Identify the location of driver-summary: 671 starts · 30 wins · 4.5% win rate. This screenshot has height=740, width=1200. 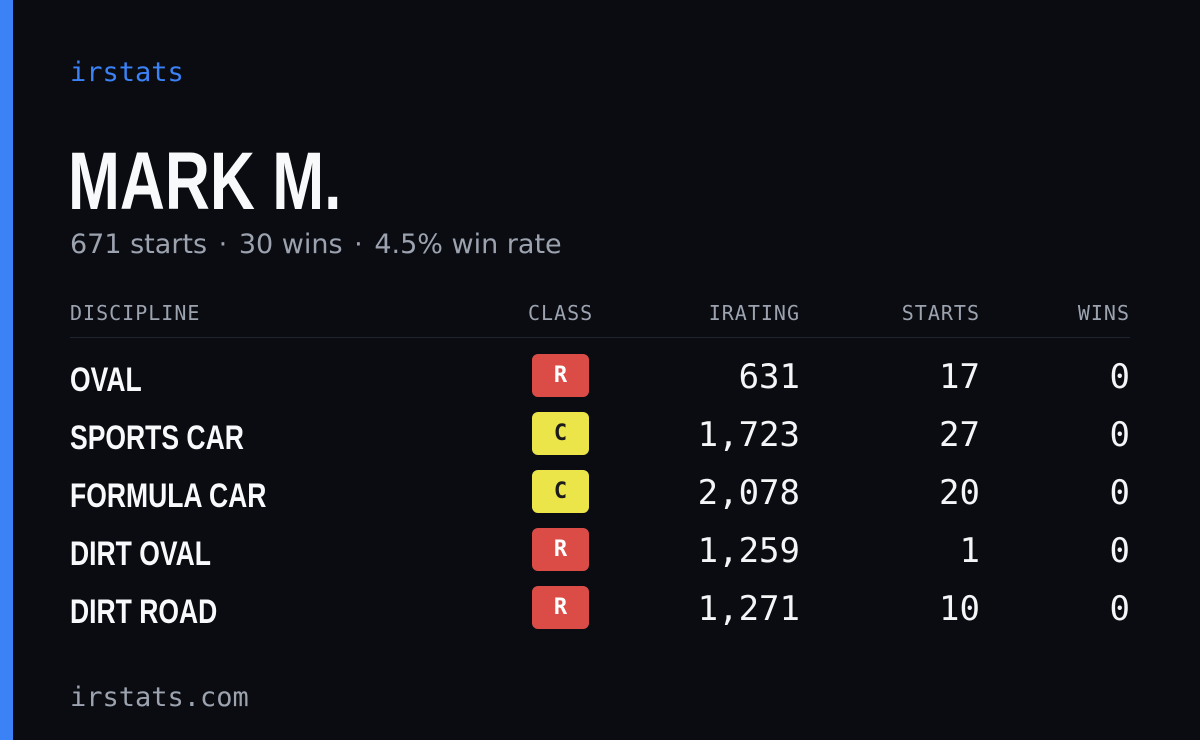
(316, 245).